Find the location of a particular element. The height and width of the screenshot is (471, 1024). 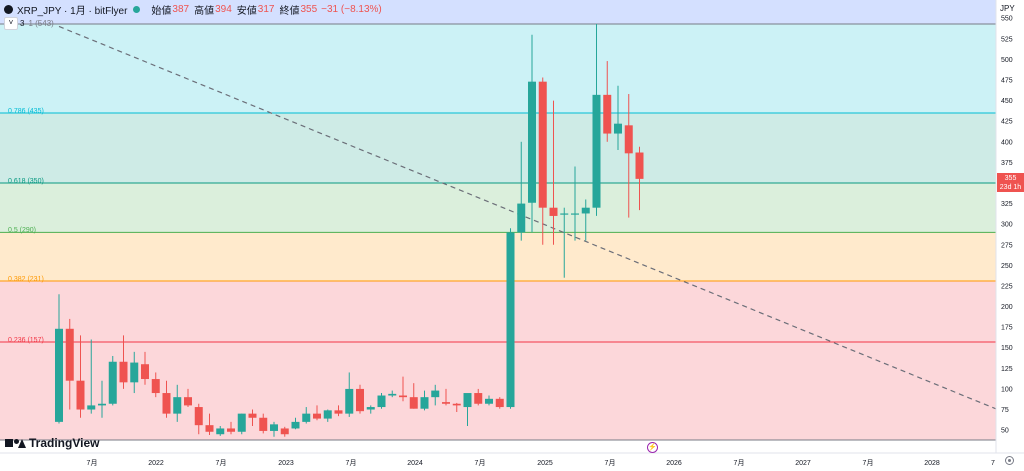

price-tick-label: 100 is located at coordinates (1007, 389).